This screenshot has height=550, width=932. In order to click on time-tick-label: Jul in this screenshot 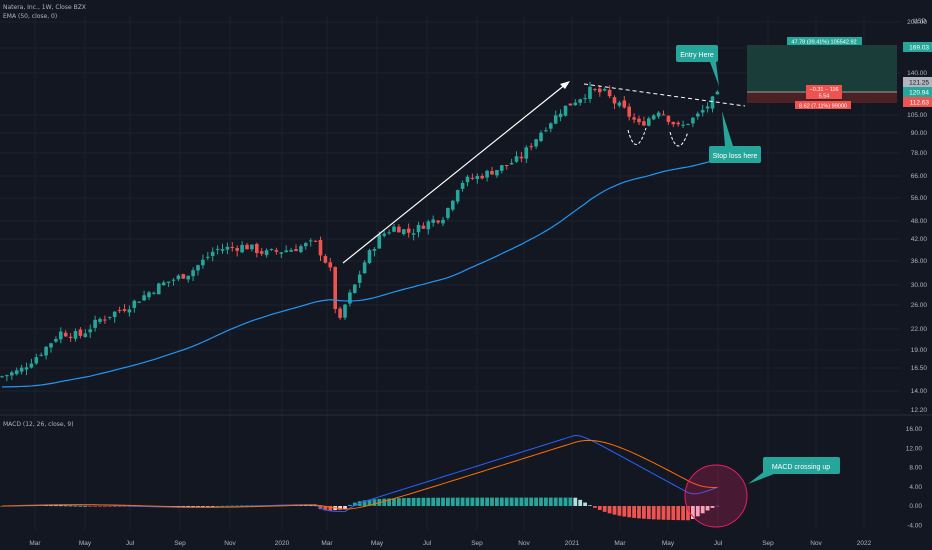, I will do `click(427, 543)`.